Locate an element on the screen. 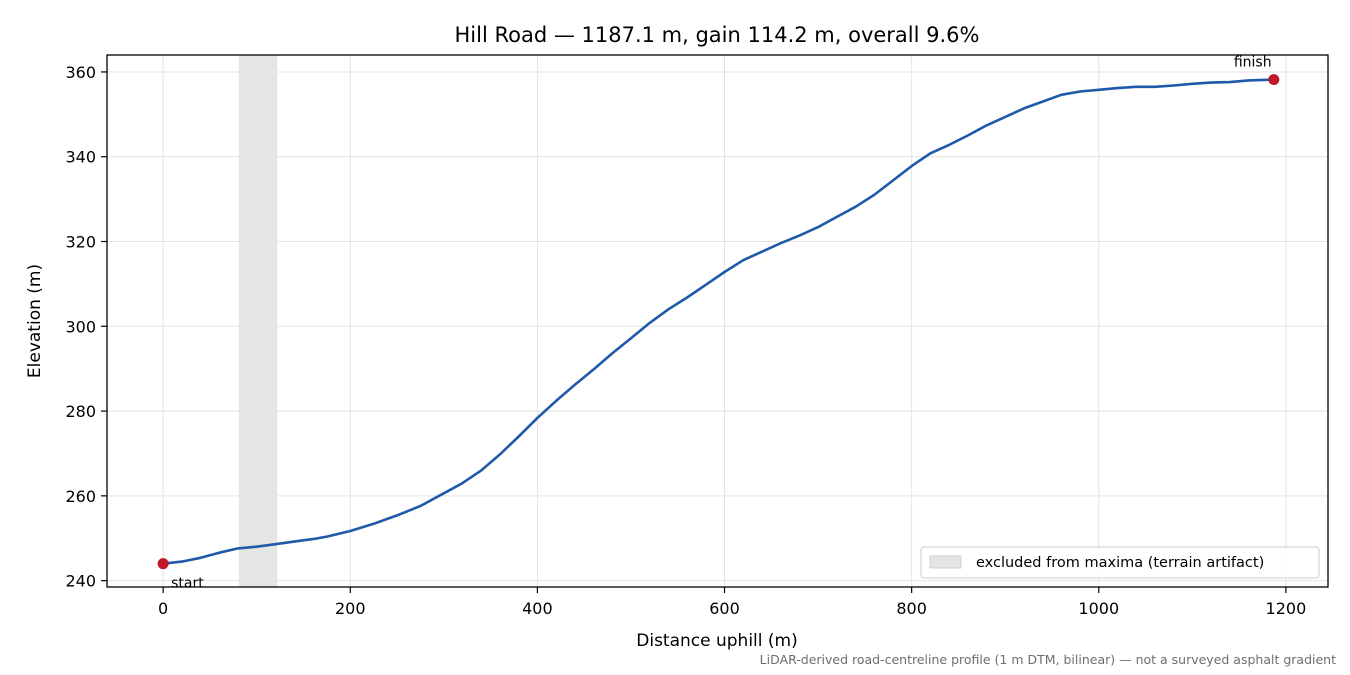  start-annotation: start is located at coordinates (187, 584).